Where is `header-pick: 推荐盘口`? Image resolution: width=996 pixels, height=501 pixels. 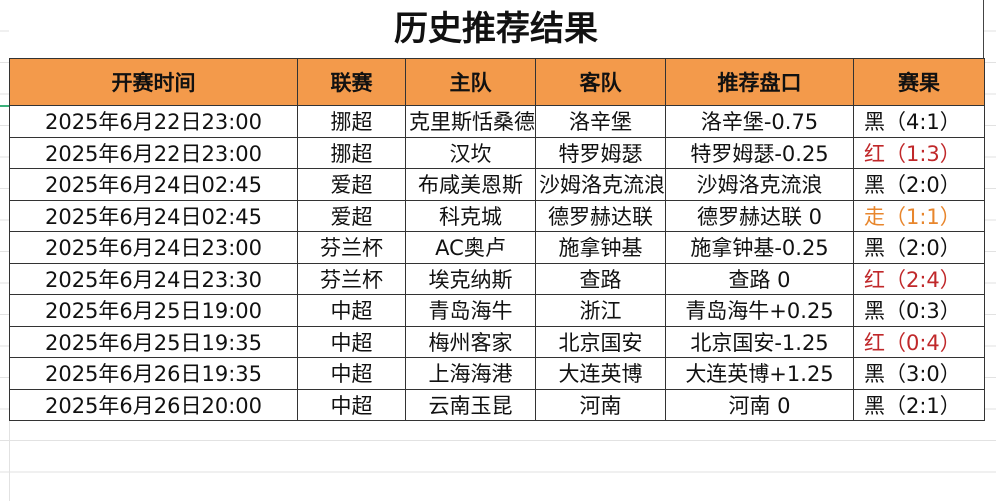
header-pick: 推荐盘口 is located at coordinates (759, 82).